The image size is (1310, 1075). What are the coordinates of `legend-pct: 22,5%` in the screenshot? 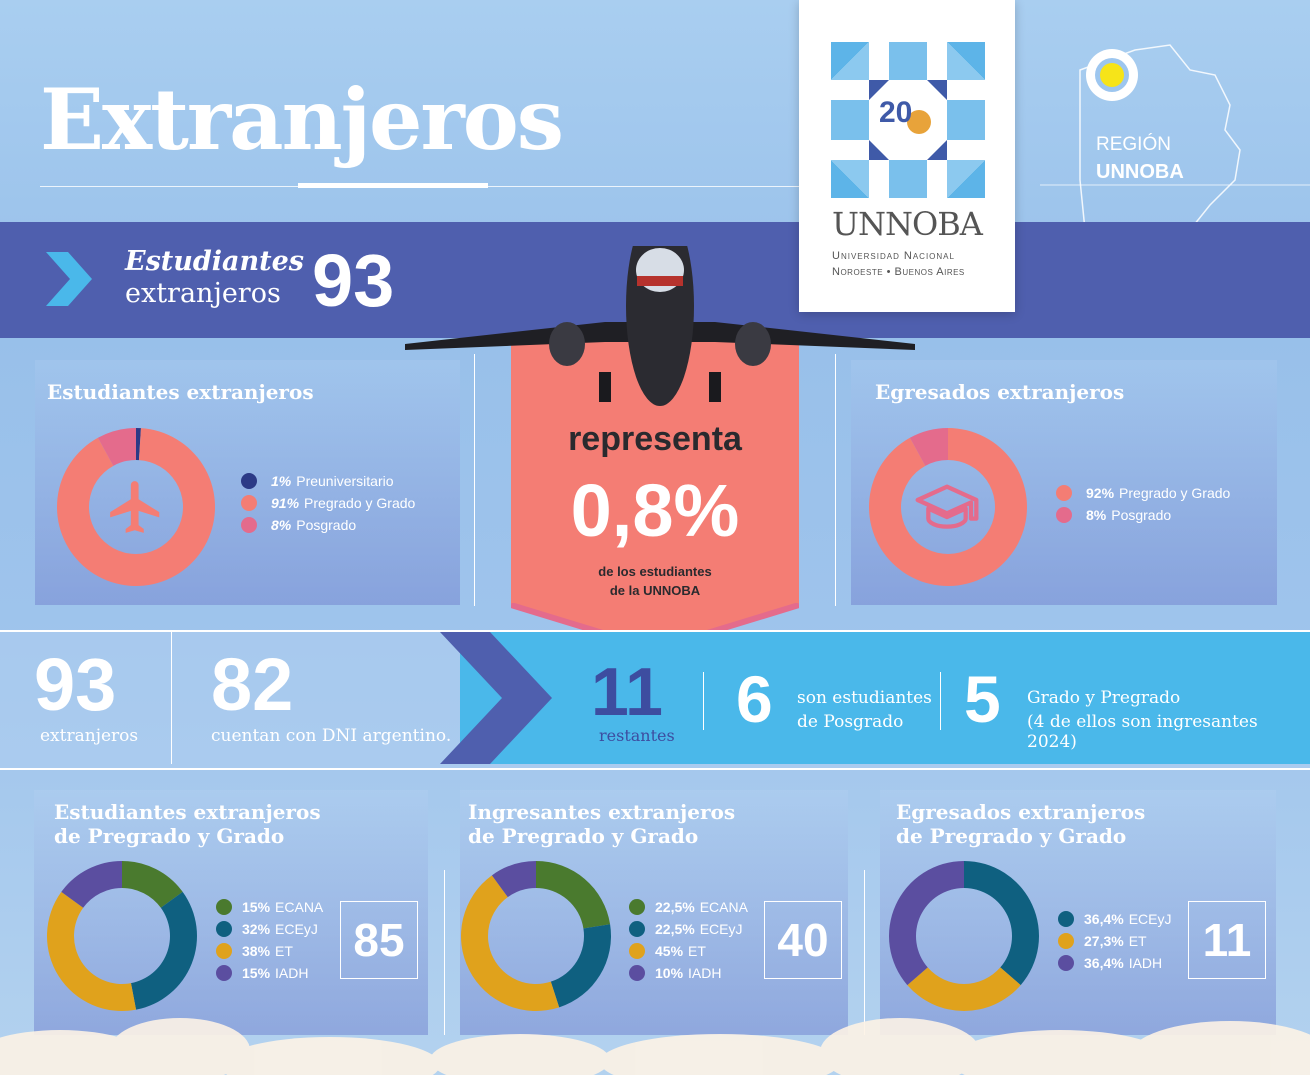 It's located at (675, 907).